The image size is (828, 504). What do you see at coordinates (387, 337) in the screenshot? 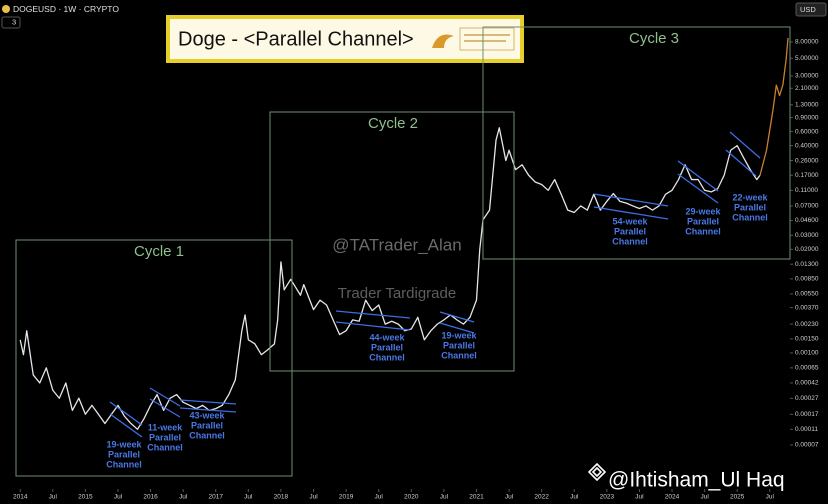
I see `channel-label: 44-week` at bounding box center [387, 337].